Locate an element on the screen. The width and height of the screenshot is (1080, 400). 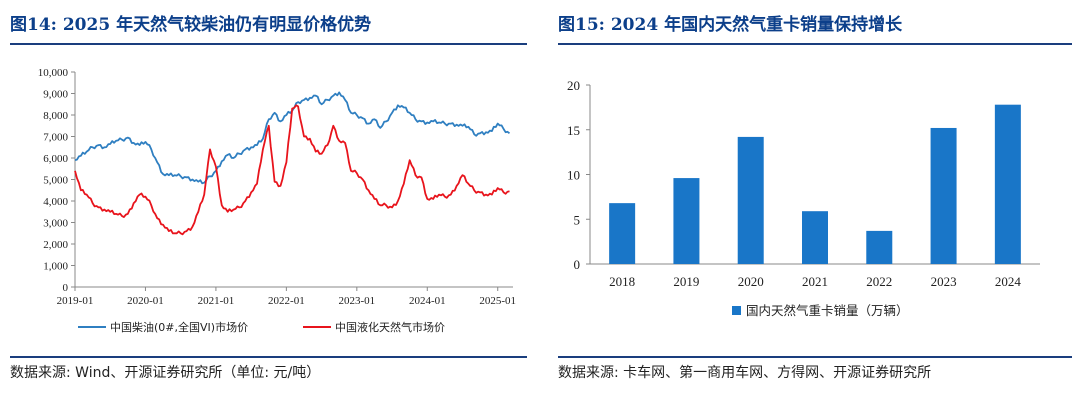
y-tick-label: 15 is located at coordinates (573, 130).